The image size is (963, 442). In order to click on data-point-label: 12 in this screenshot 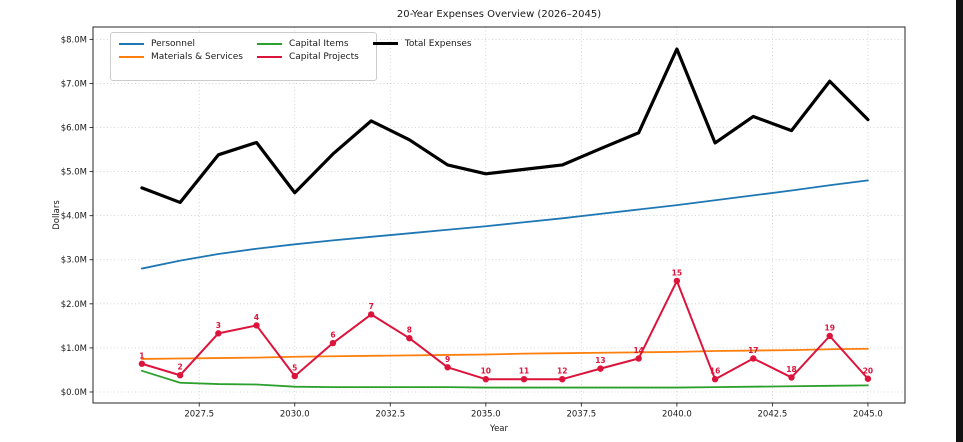, I will do `click(562, 371)`.